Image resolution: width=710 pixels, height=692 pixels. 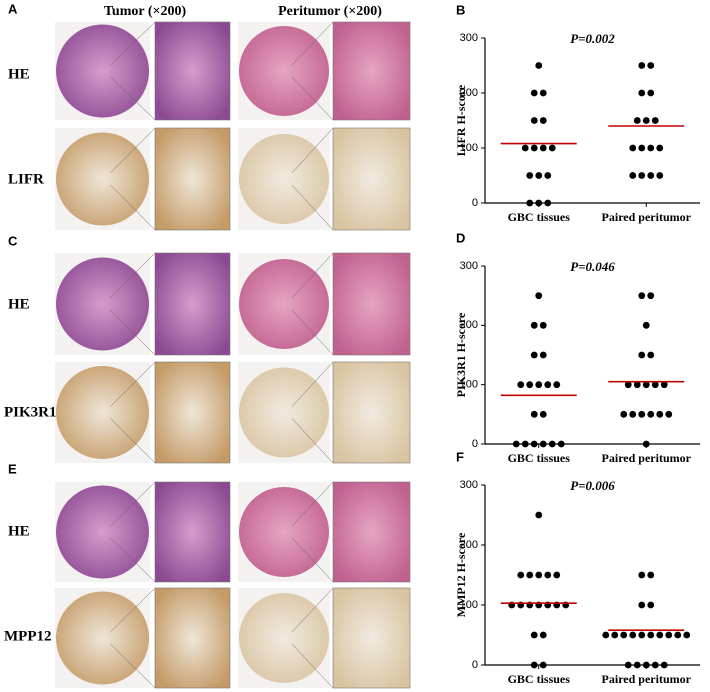 I want to click on x-tick-label: GBC tissues, so click(x=539, y=217).